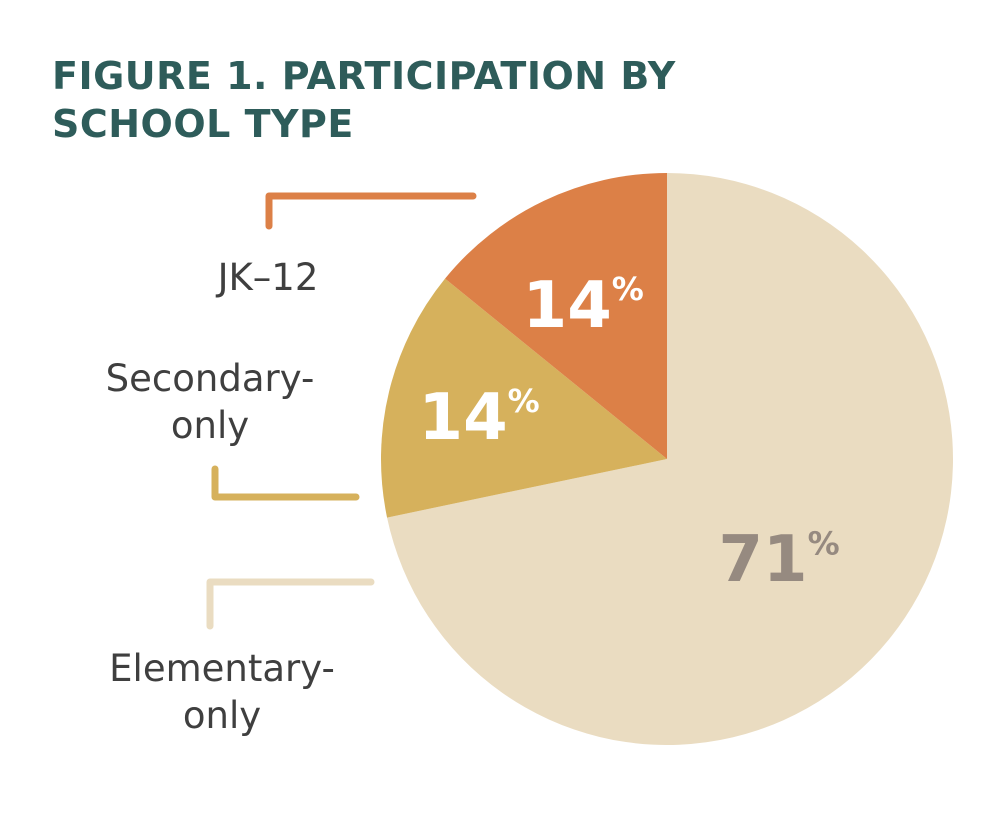 The height and width of the screenshot is (839, 1003). I want to click on pie-value-label-secondary-only: 14%, so click(479, 418).